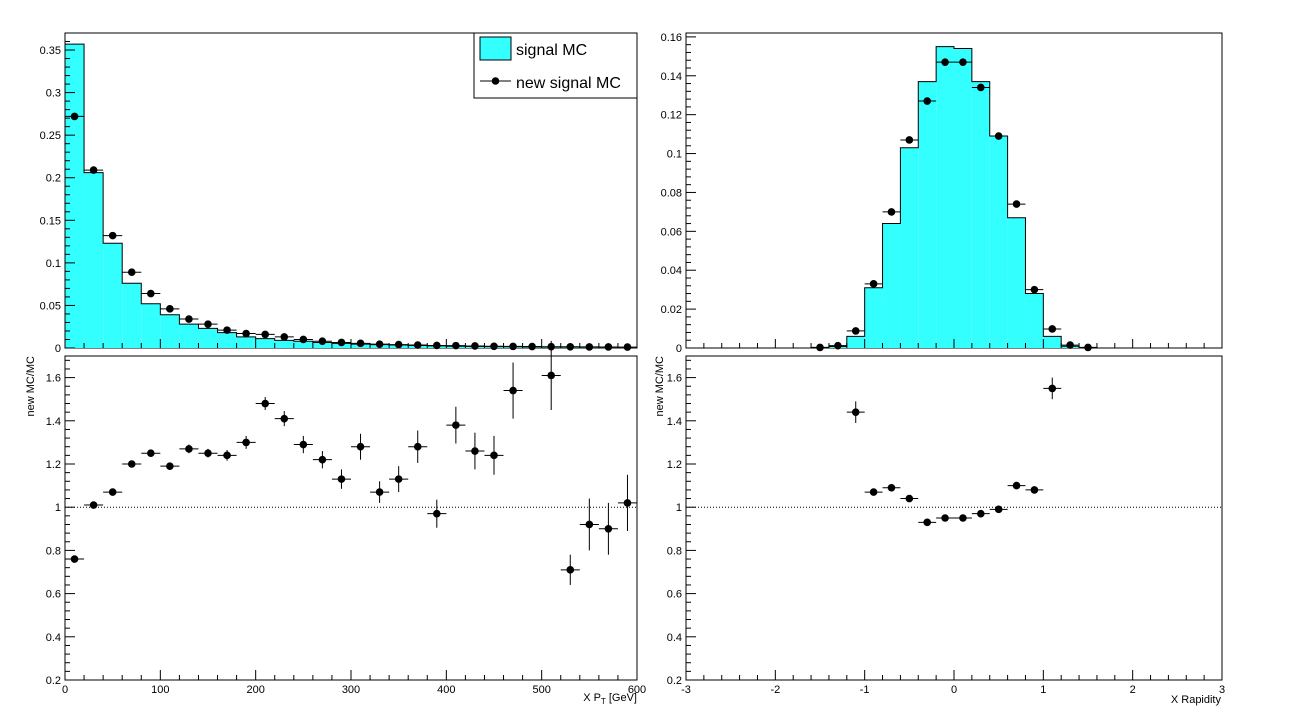 This screenshot has height=716, width=1297. What do you see at coordinates (53, 681) in the screenshot?
I see `y-tick-label: 0.2` at bounding box center [53, 681].